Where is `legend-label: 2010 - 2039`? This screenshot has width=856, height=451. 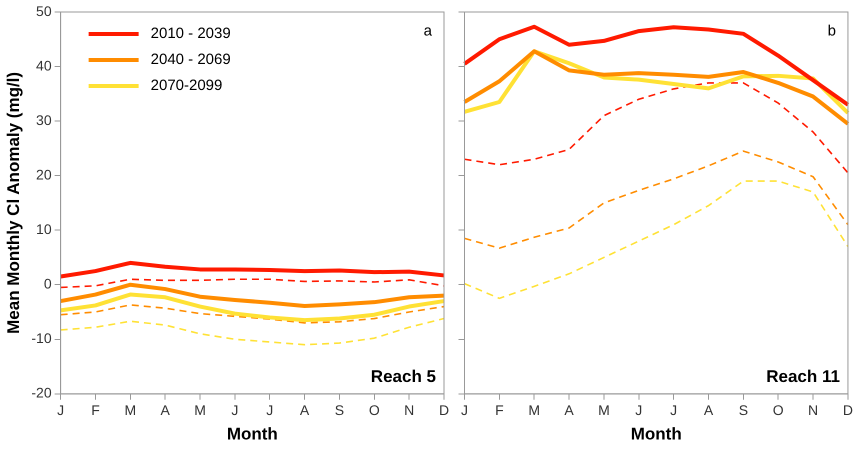
legend-label: 2010 - 2039 is located at coordinates (190, 33).